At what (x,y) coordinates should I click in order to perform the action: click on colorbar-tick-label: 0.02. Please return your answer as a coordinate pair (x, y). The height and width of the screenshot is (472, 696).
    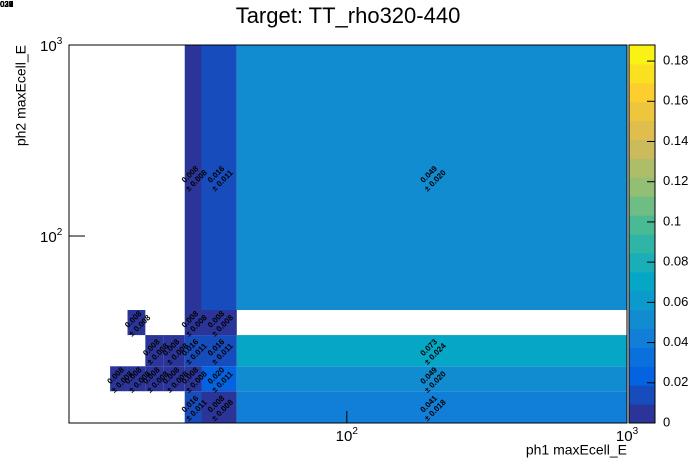
    Looking at the image, I should click on (675, 381).